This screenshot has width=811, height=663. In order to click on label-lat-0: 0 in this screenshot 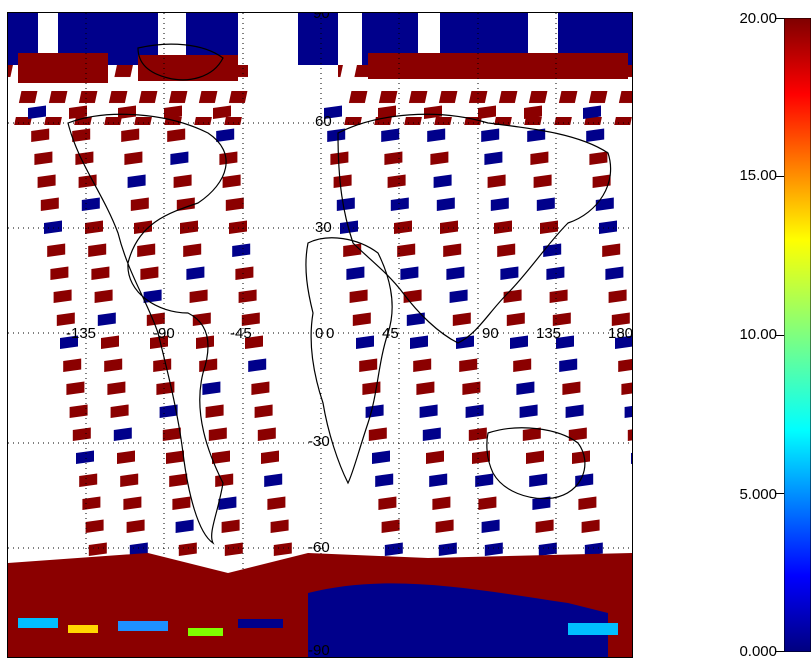, I will do `click(319, 333)`.